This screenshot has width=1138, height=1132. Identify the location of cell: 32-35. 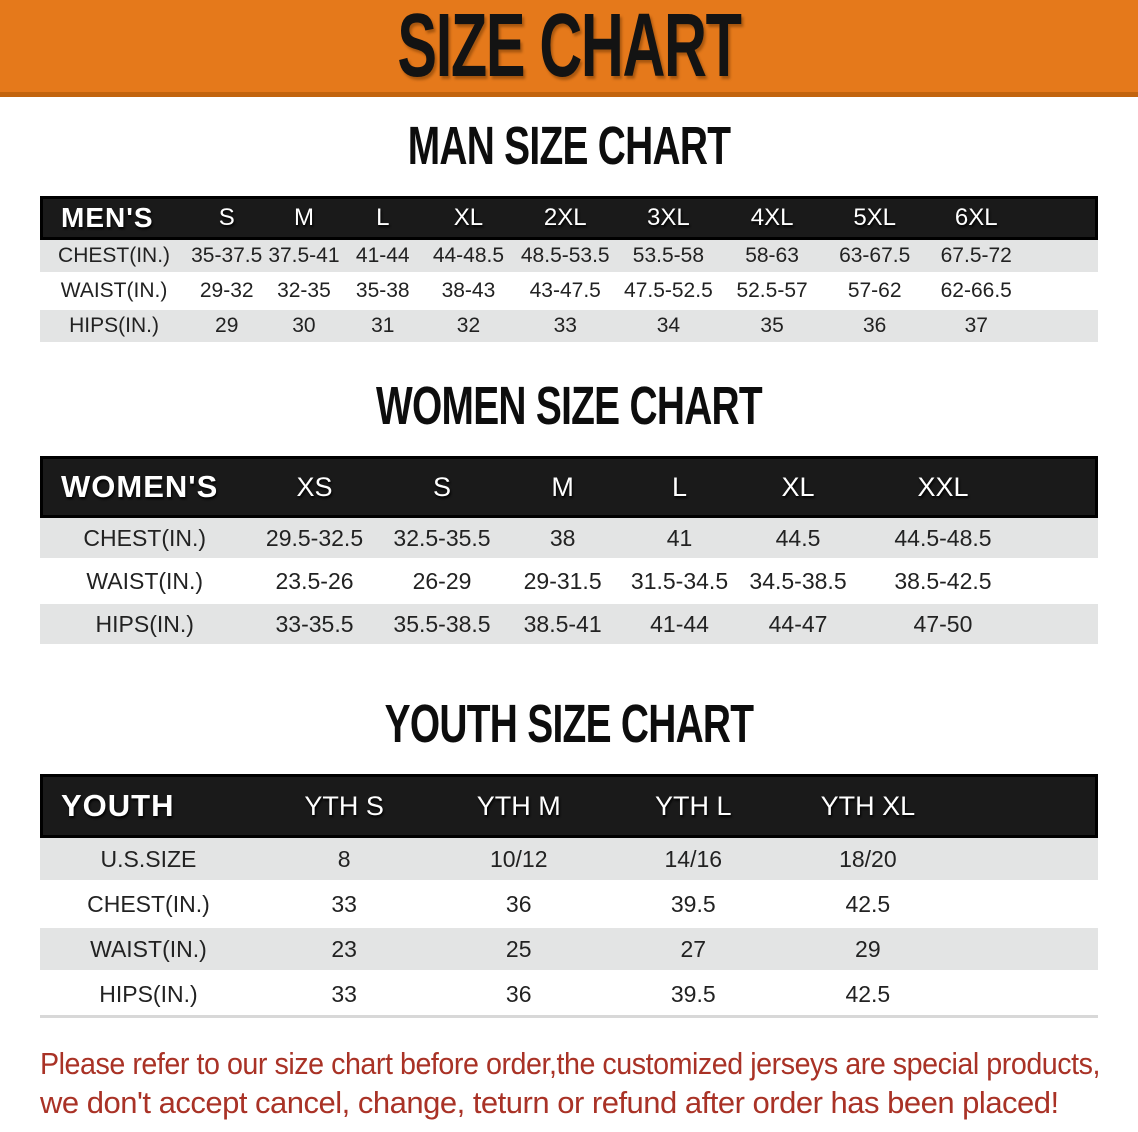
(304, 292).